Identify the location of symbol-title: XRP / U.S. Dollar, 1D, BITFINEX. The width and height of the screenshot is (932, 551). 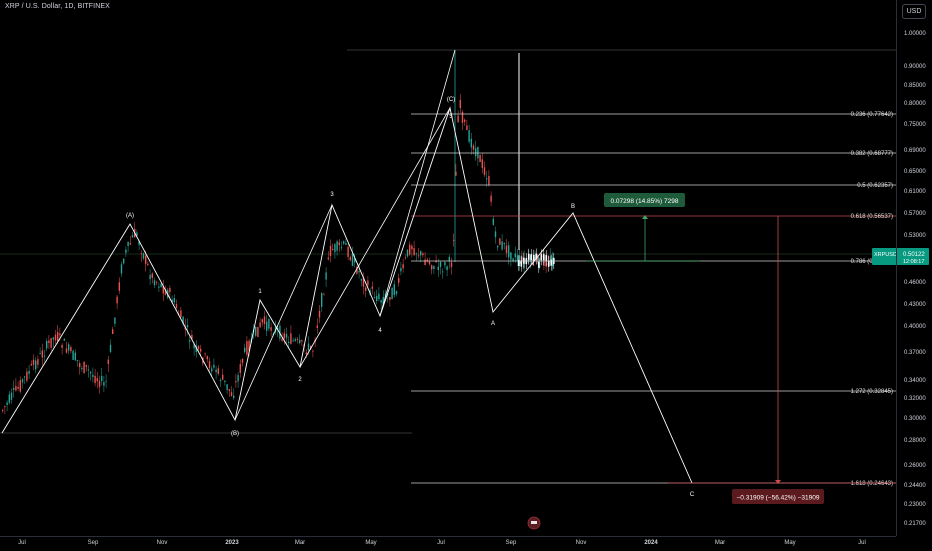
(57, 6).